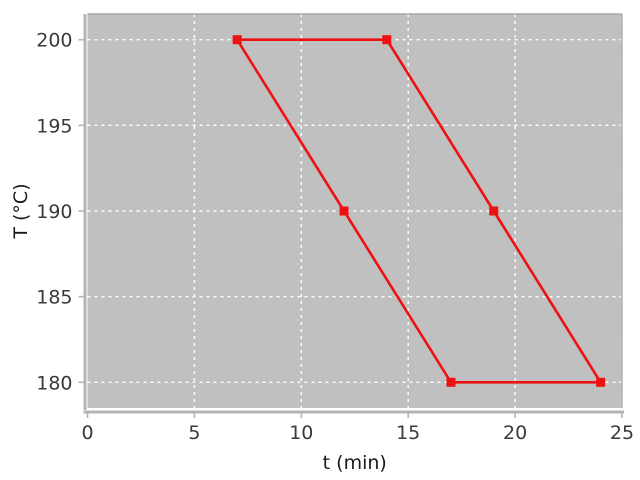  Describe the element at coordinates (622, 433) in the screenshot. I see `x-tick-label-5: 25` at that location.